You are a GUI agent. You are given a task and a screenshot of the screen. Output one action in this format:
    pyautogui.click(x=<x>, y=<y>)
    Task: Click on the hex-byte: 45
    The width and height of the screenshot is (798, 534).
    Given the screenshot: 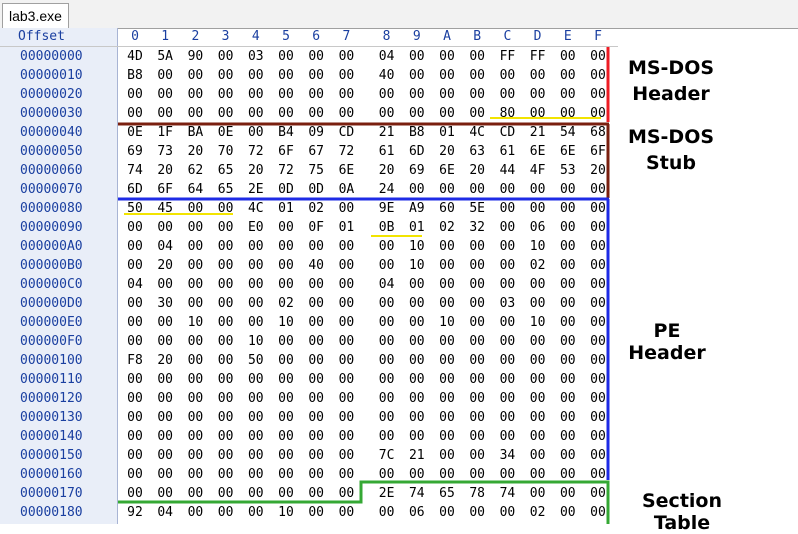 What is the action you would take?
    pyautogui.click(x=165, y=208)
    